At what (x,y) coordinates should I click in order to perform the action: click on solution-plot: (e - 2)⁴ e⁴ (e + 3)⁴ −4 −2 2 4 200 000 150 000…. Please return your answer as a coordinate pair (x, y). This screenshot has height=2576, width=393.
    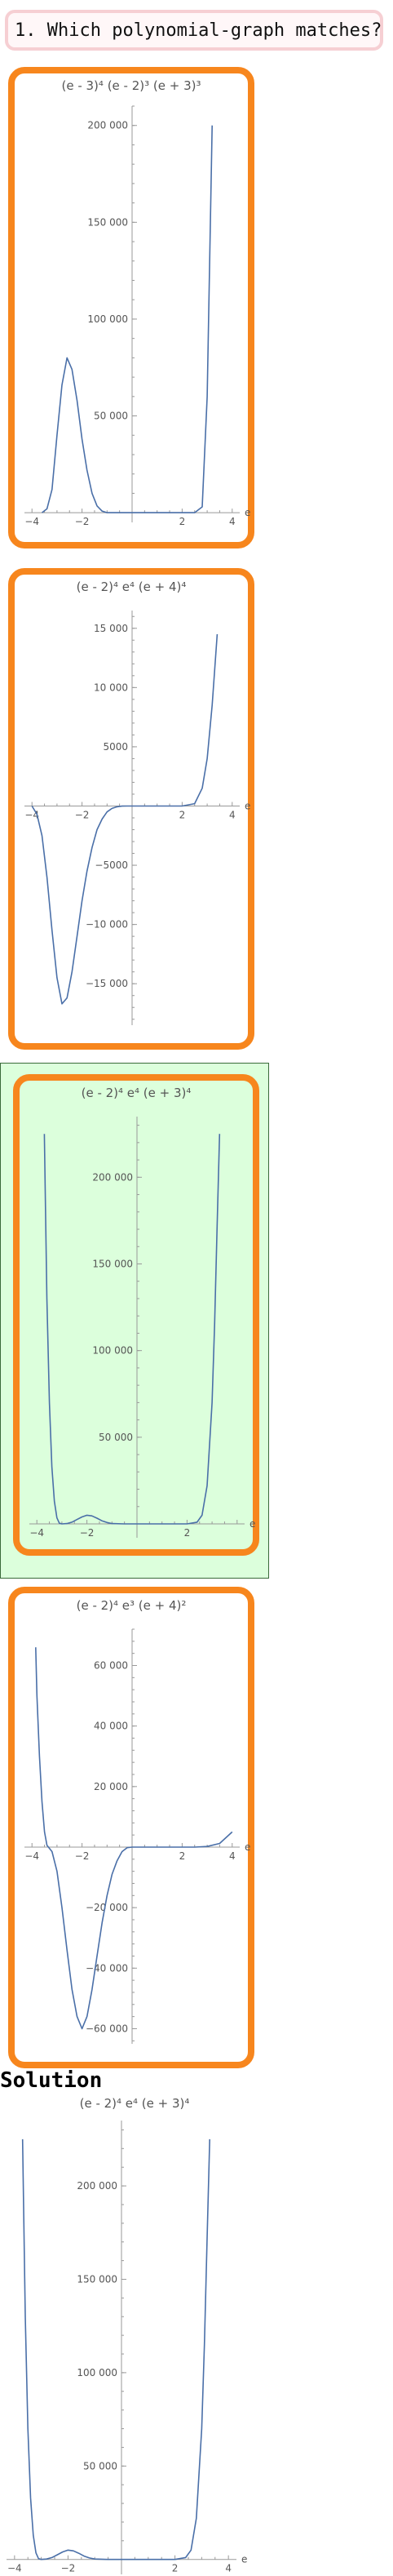
    Looking at the image, I should click on (127, 2335).